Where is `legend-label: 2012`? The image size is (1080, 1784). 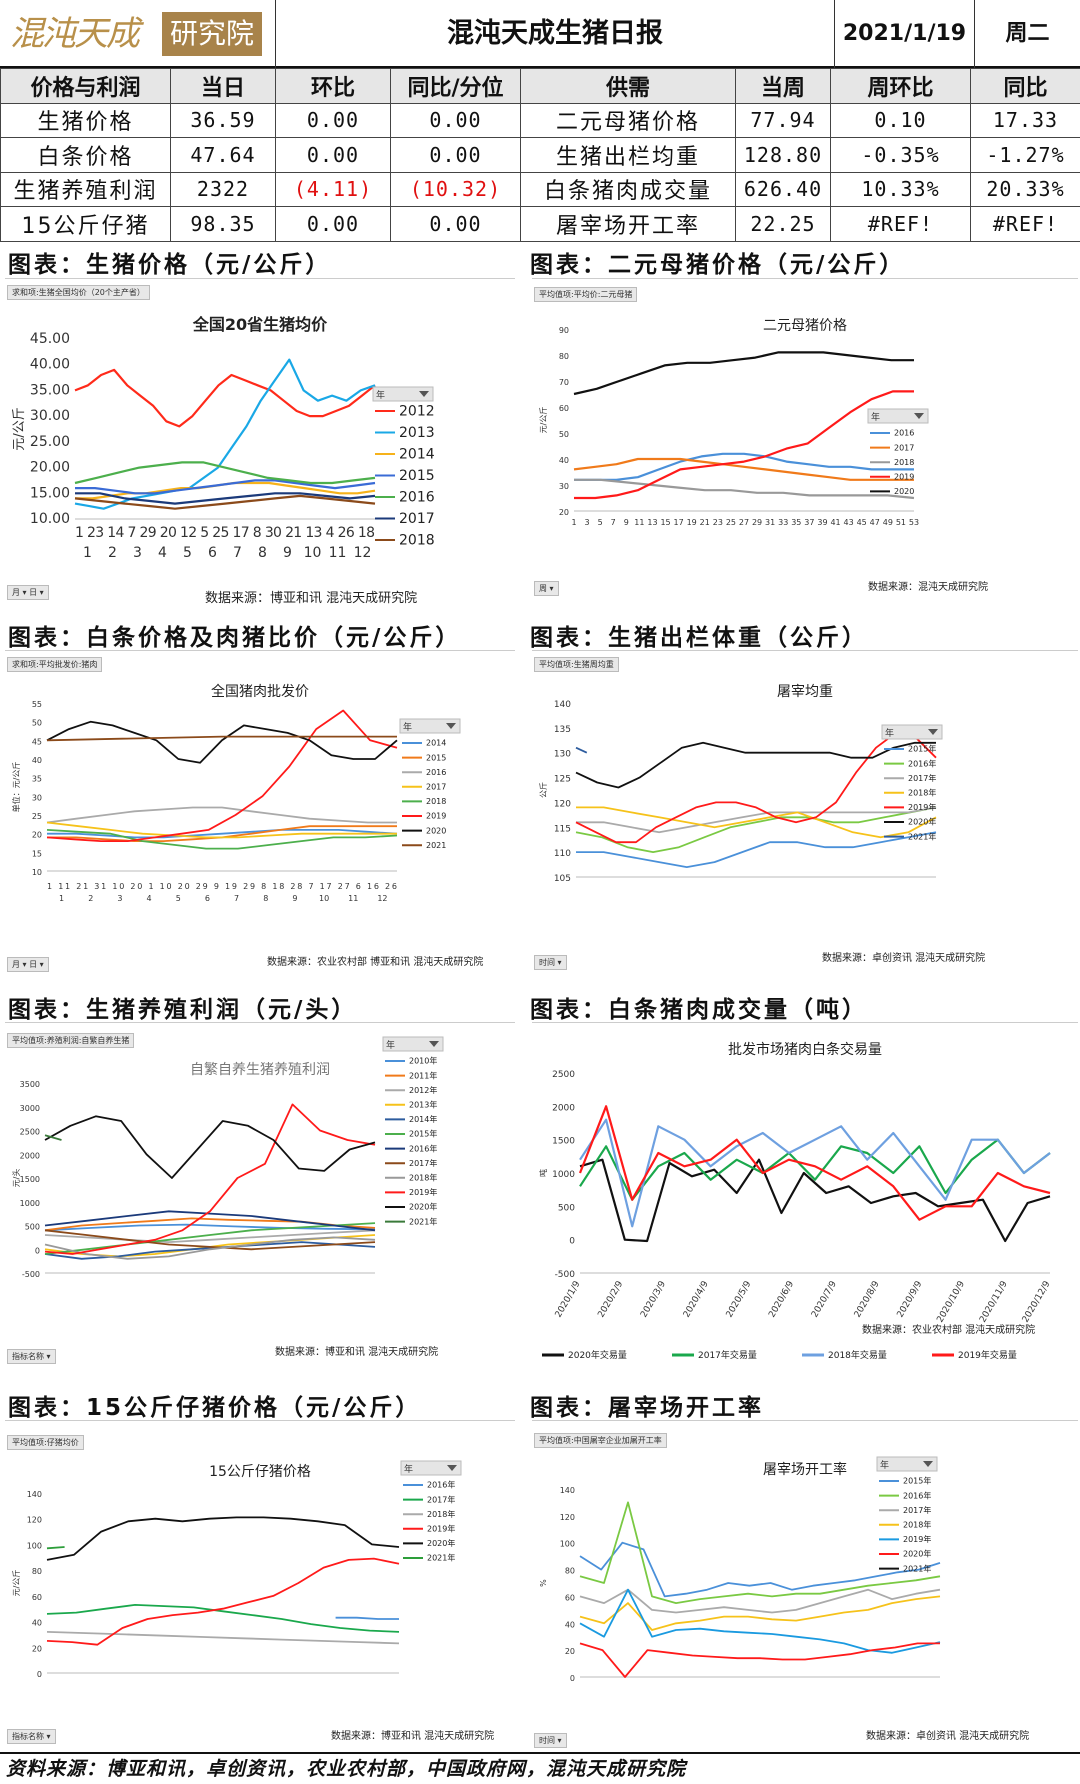
legend-label: 2012 is located at coordinates (417, 412).